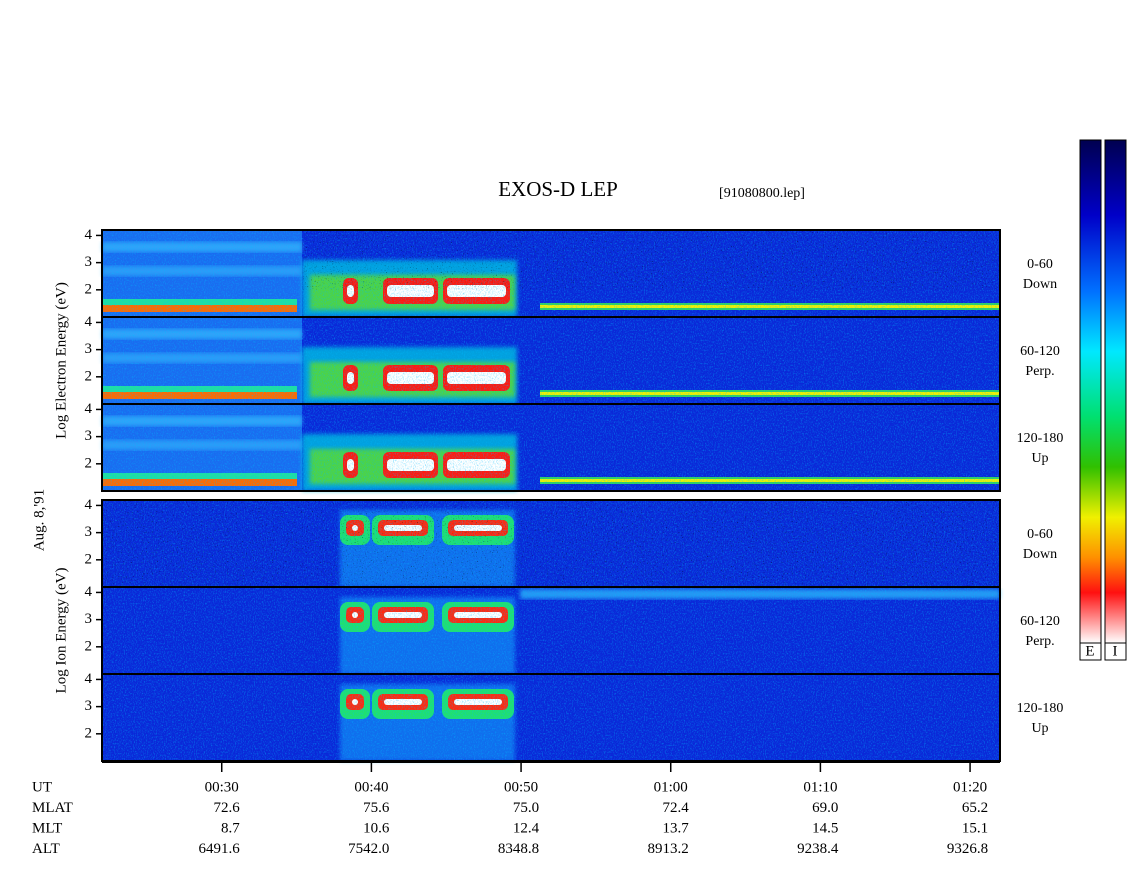  I want to click on panel-frame, so click(551, 447).